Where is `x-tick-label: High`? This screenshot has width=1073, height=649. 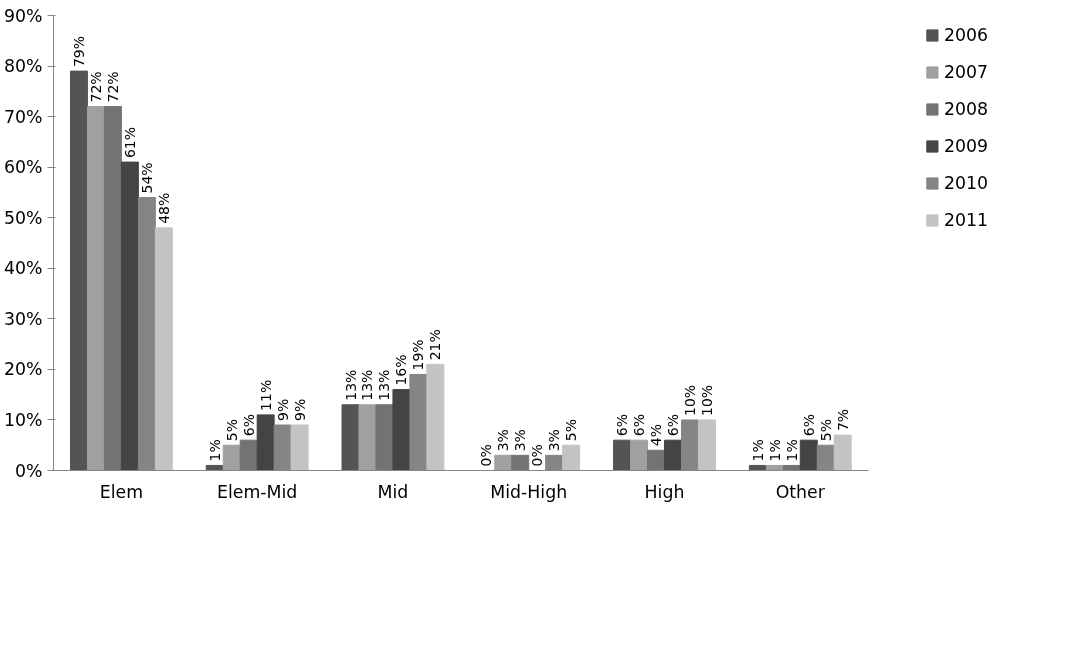
x-tick-label: High is located at coordinates (664, 491).